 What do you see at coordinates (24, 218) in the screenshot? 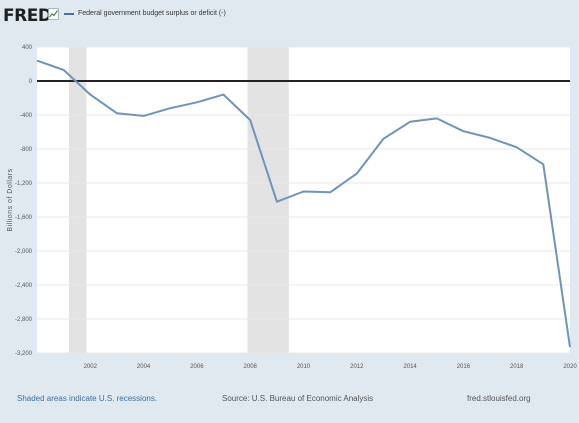
I see `y-tick-label-5: -1,600` at bounding box center [24, 218].